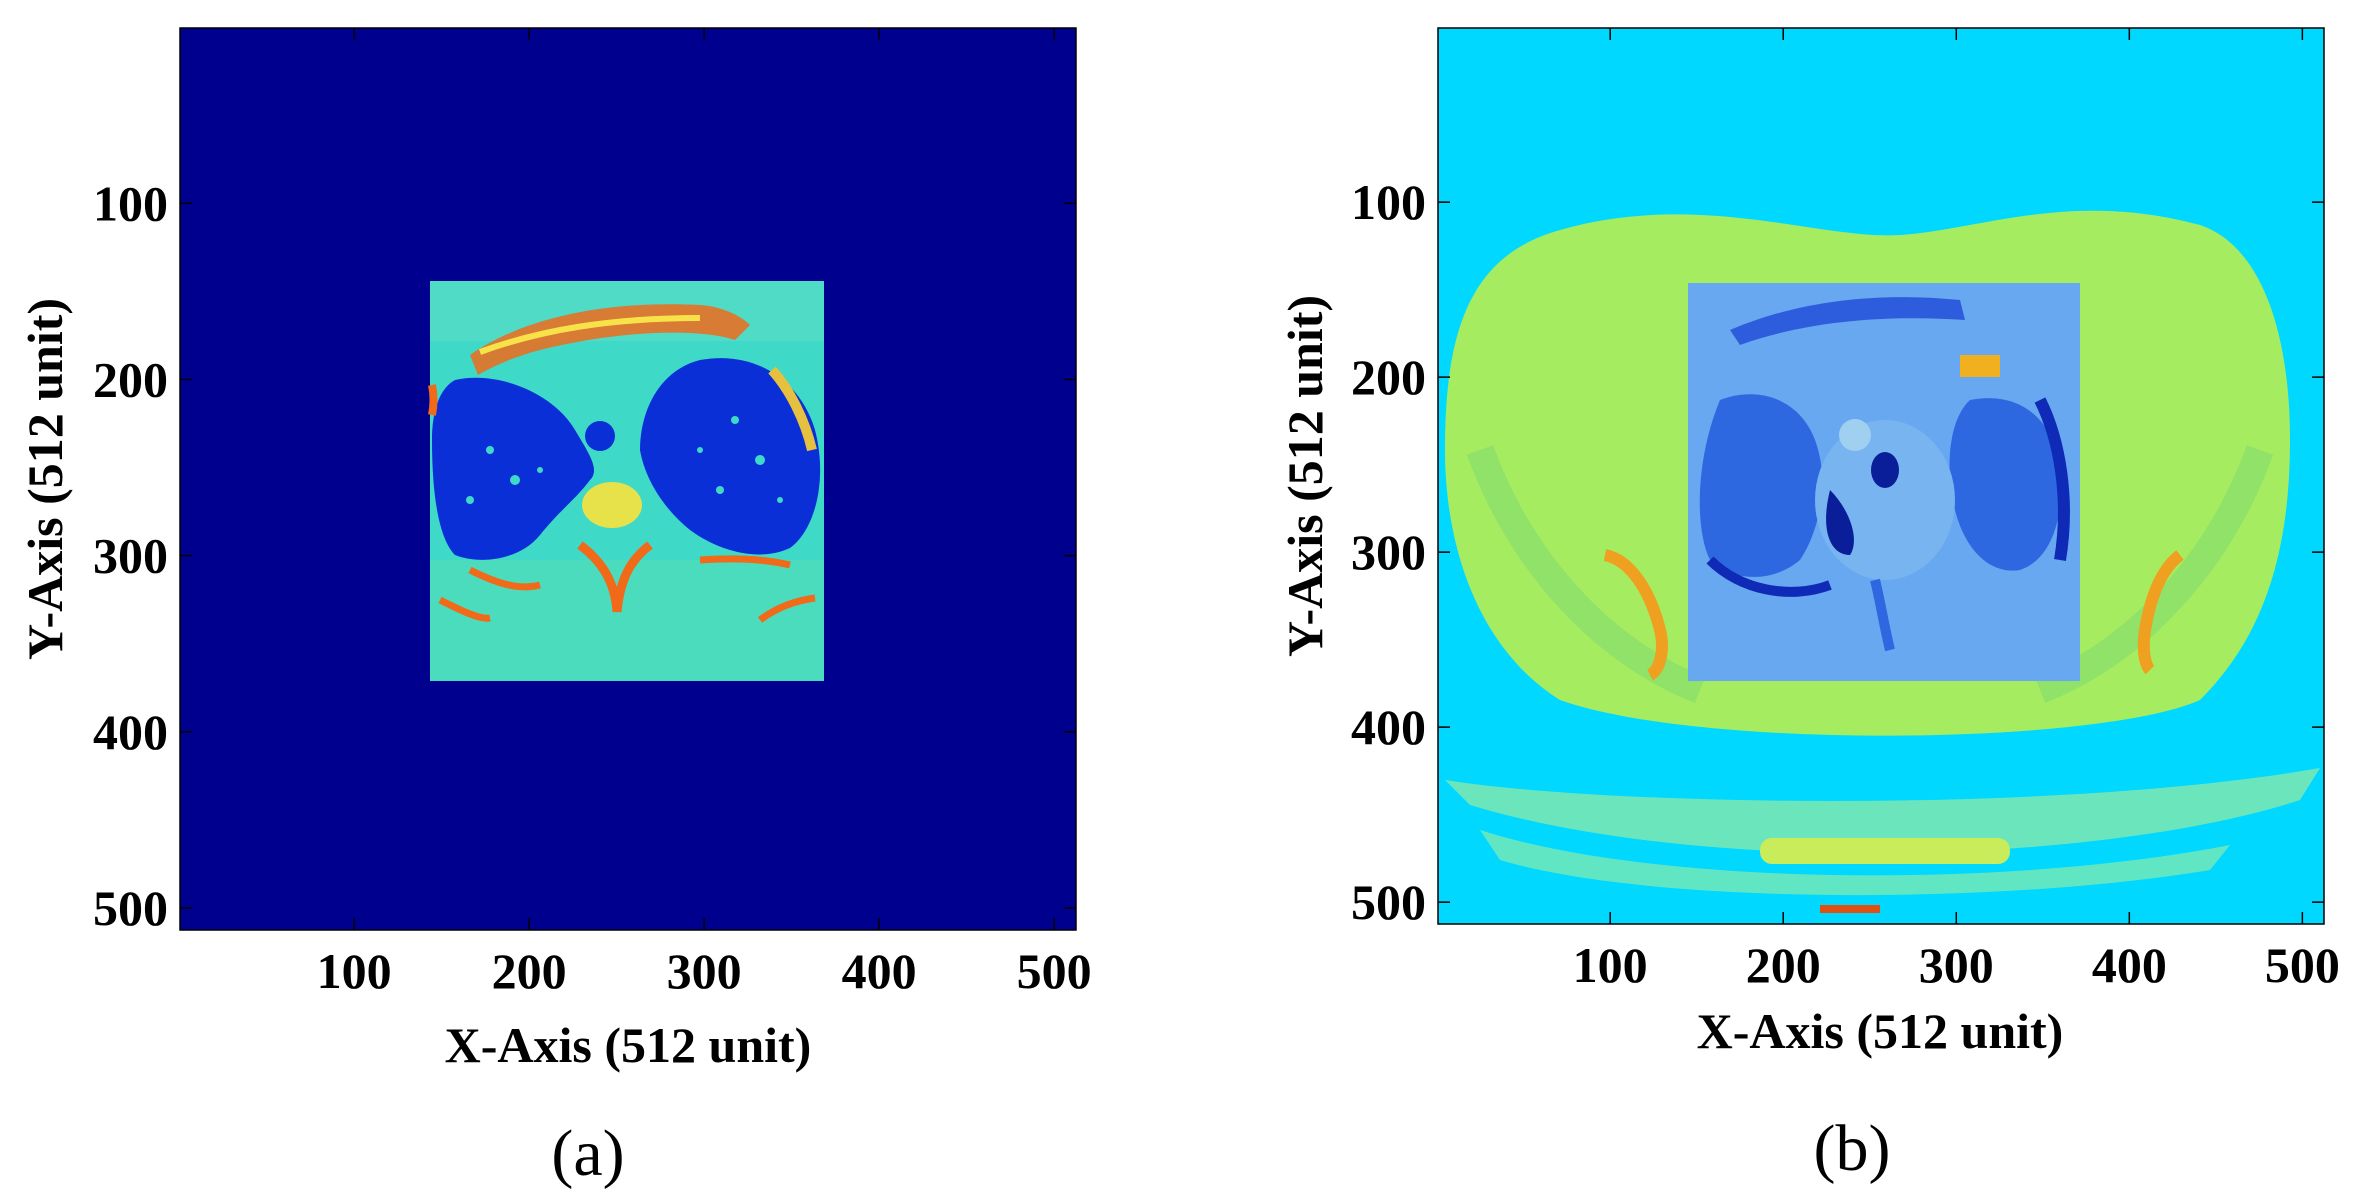  I want to click on panel-b-right-lung, so click(2005, 484).